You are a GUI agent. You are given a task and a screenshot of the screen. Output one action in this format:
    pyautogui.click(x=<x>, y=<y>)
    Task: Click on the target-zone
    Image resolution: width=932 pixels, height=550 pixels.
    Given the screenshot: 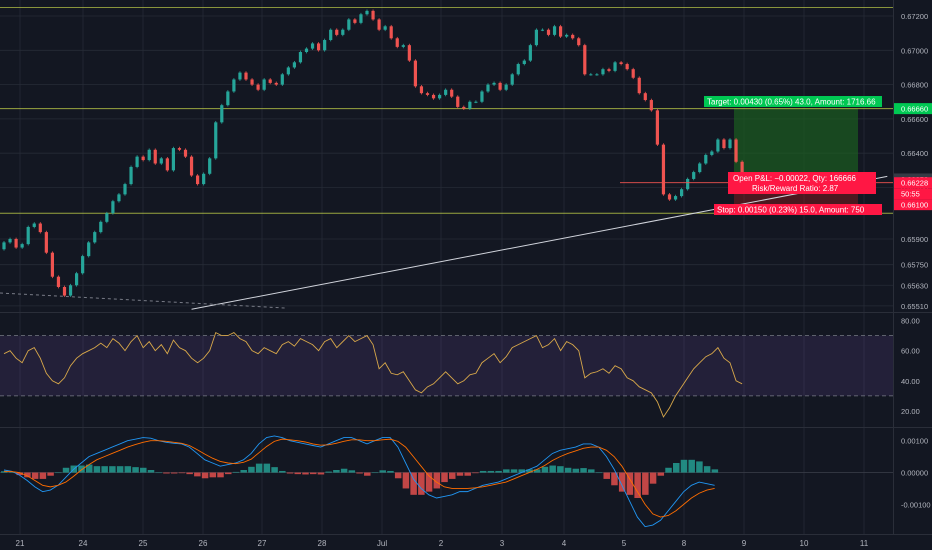 What is the action you would take?
    pyautogui.click(x=796, y=145)
    